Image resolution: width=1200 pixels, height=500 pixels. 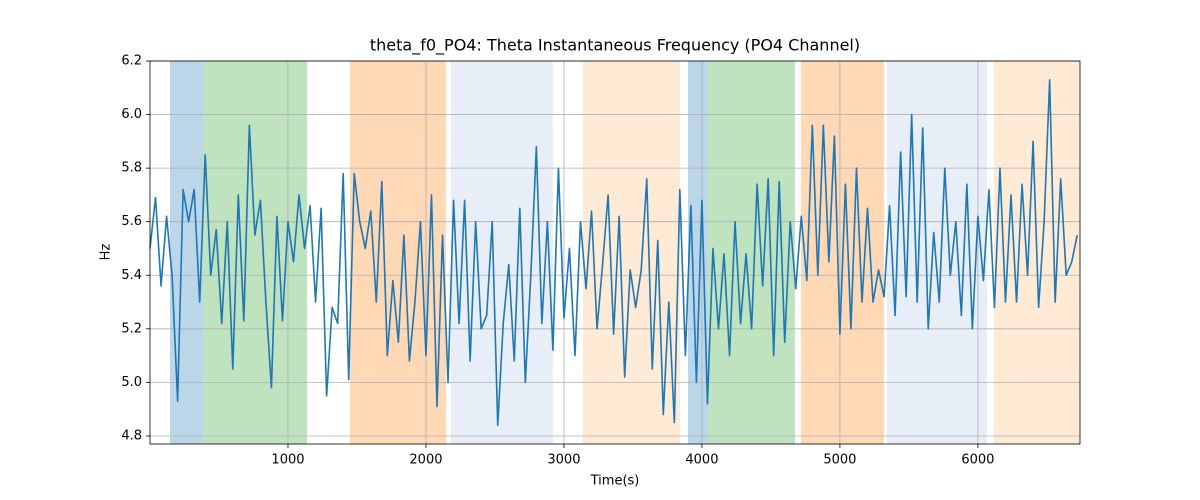 What do you see at coordinates (615, 481) in the screenshot?
I see `x-axis-label: Time(s)` at bounding box center [615, 481].